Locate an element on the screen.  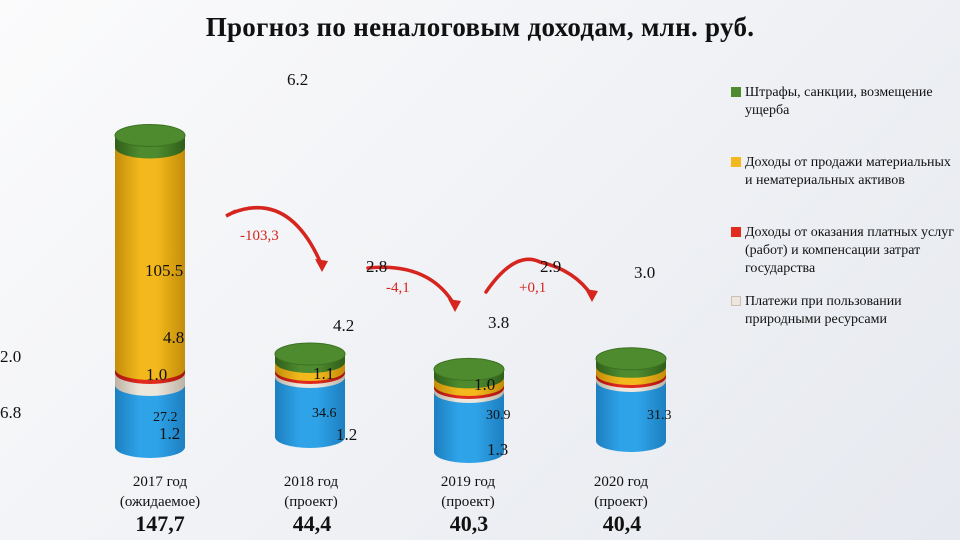
category-year: 2019 год is located at coordinates (468, 482).